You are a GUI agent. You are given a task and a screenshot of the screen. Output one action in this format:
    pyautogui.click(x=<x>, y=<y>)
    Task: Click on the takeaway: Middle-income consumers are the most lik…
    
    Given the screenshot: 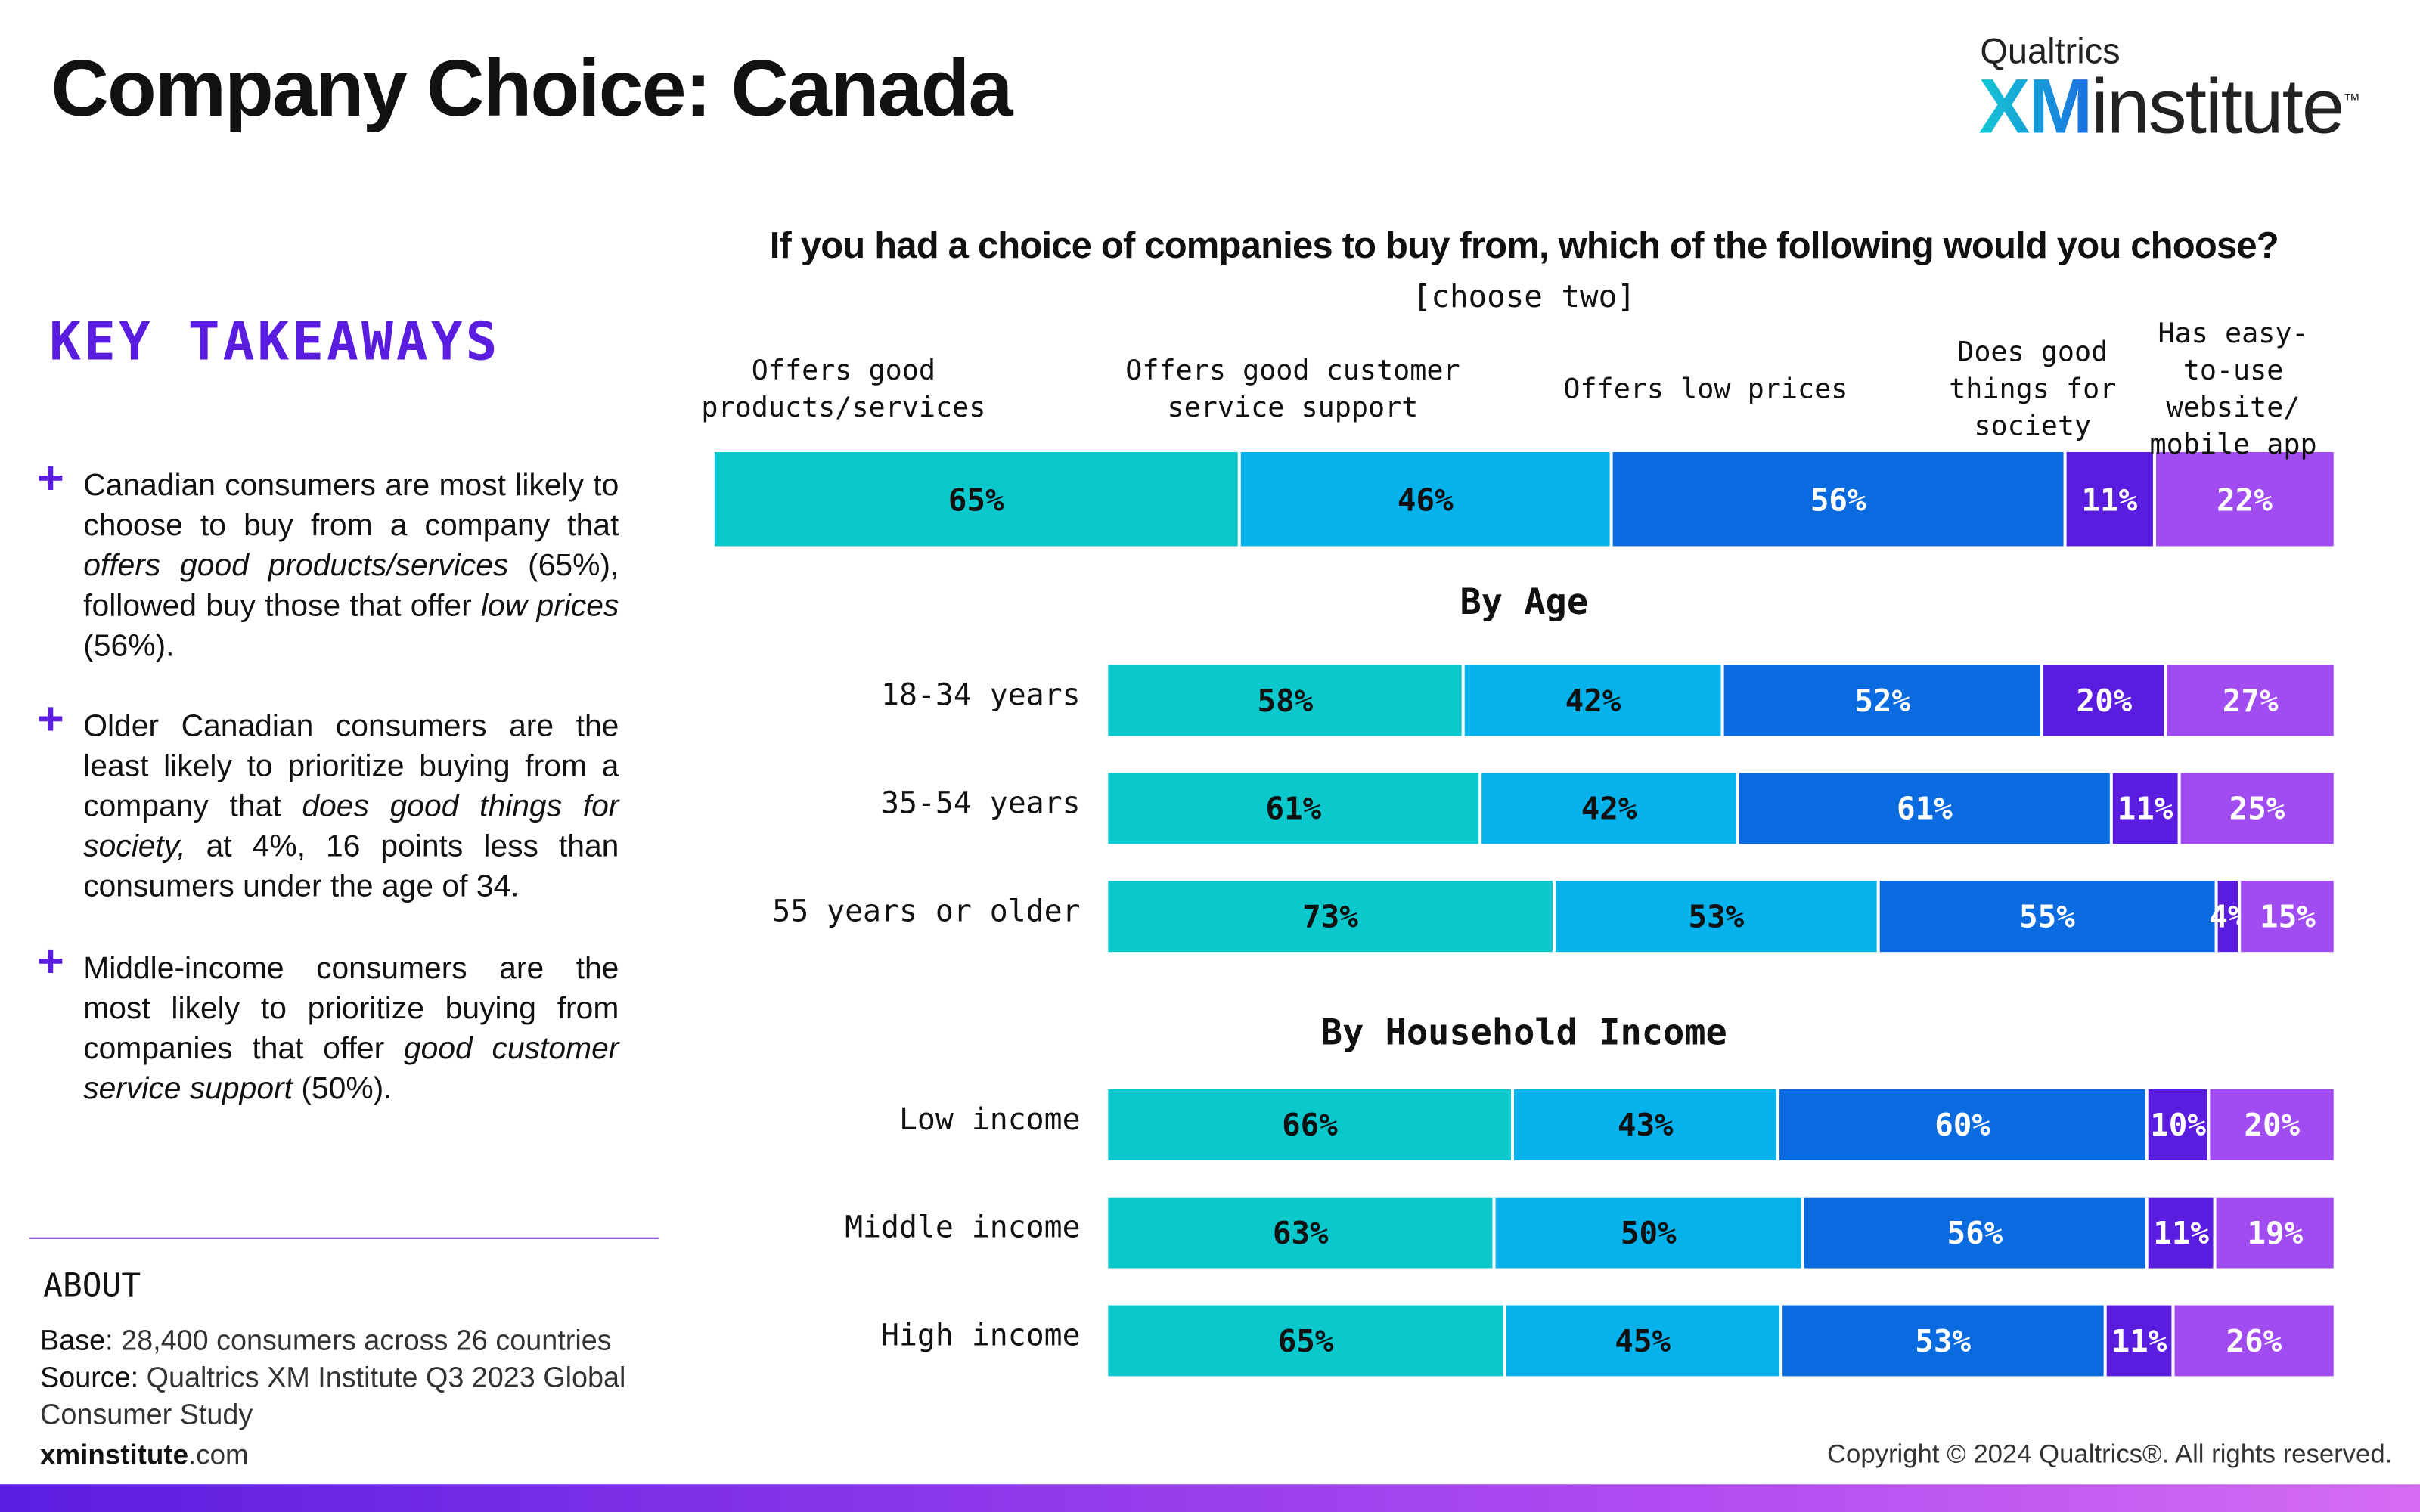 What is the action you would take?
    pyautogui.click(x=351, y=1029)
    